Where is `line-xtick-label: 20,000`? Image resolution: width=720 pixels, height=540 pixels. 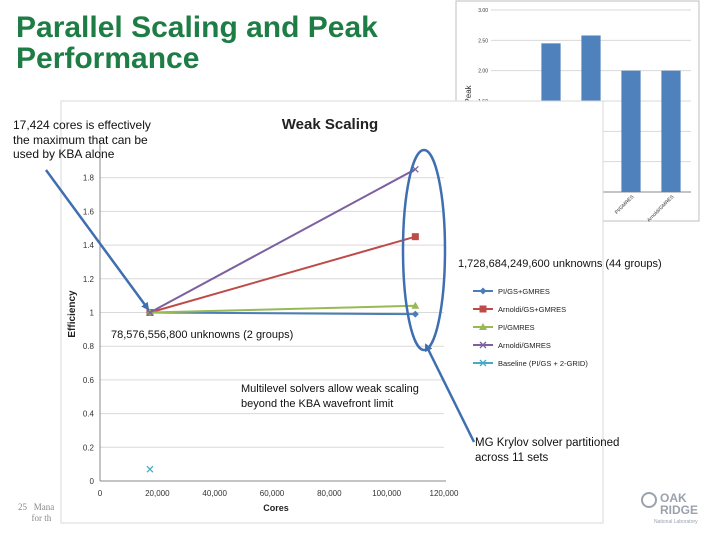
line-xtick-label: 20,000 is located at coordinates (157, 493).